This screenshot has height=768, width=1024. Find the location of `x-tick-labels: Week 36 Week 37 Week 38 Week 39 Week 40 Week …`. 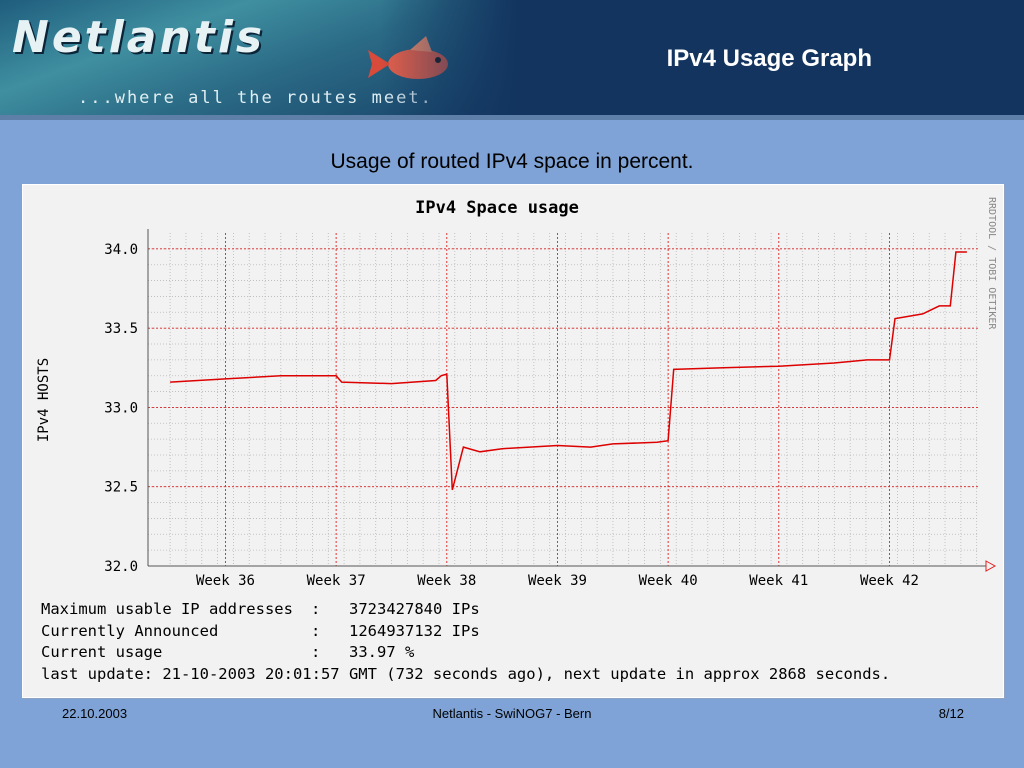

x-tick-labels: Week 36 Week 37 Week 38 Week 39 Week 40 Week … is located at coordinates (557, 581).